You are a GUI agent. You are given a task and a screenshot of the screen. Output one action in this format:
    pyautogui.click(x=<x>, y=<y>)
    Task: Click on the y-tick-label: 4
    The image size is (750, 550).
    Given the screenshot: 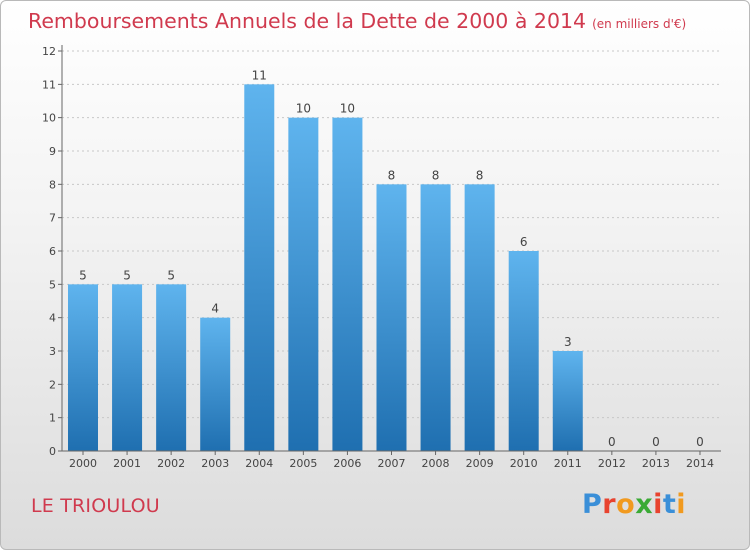 What is the action you would take?
    pyautogui.click(x=52, y=318)
    